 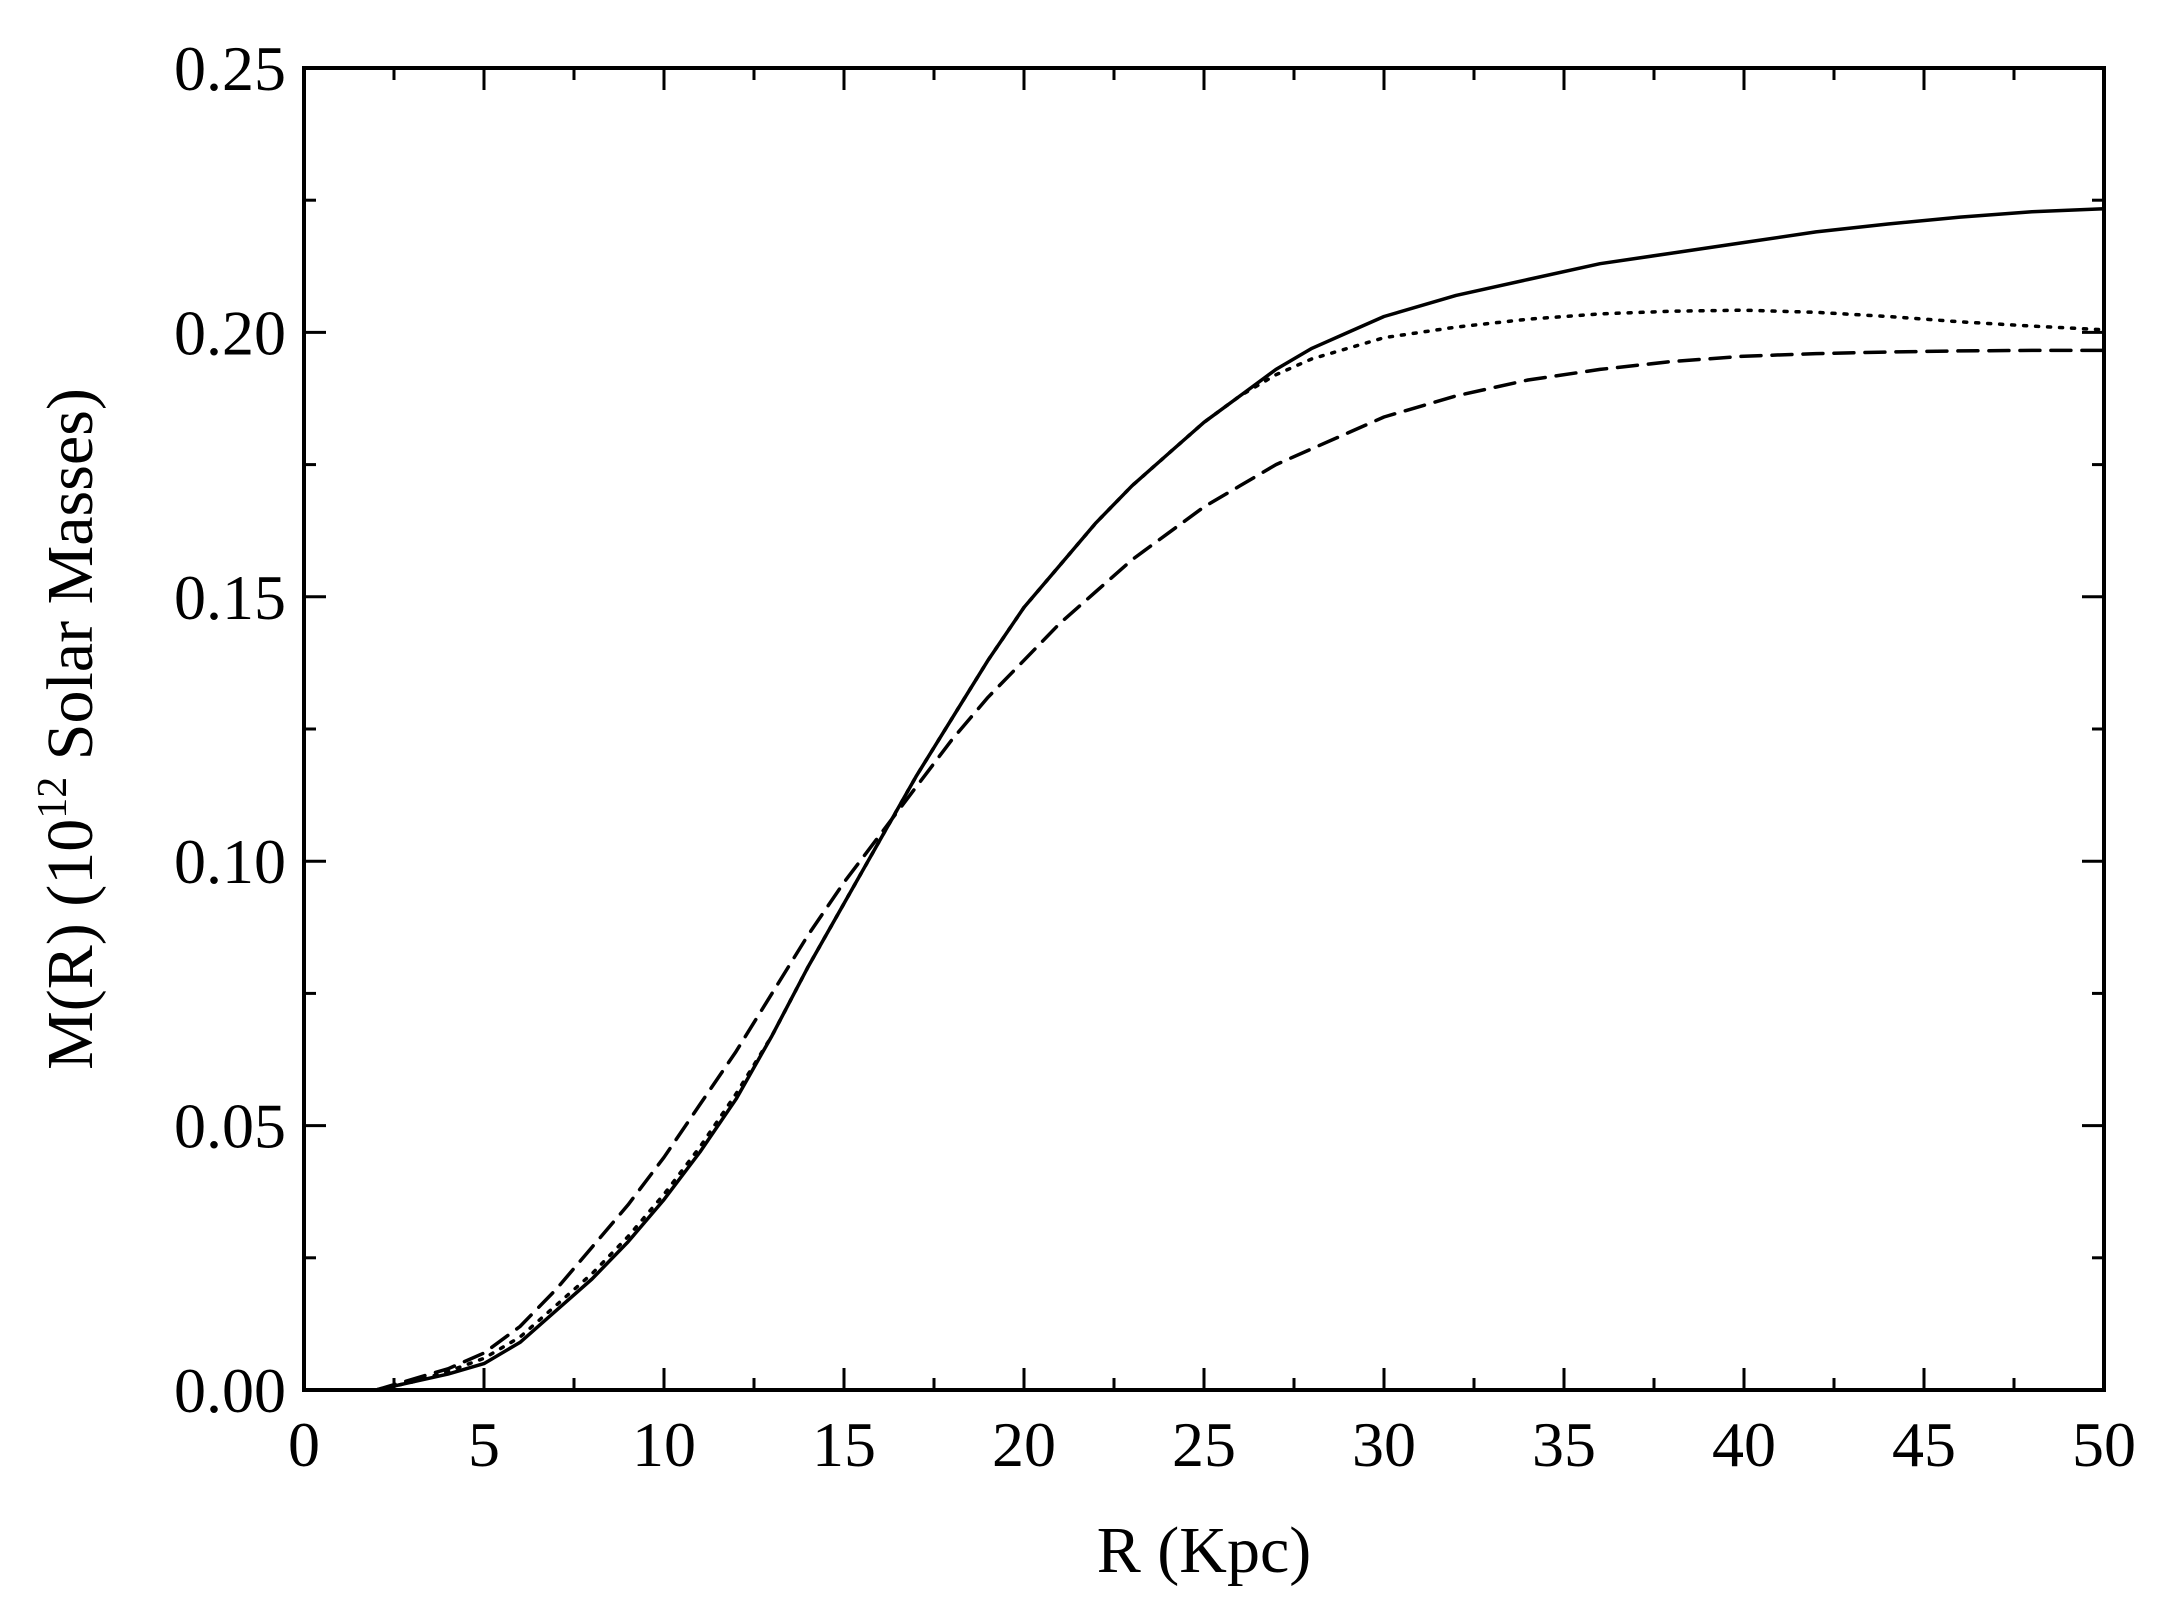 What do you see at coordinates (230, 861) in the screenshot?
I see `y-tick-label: 0.10` at bounding box center [230, 861].